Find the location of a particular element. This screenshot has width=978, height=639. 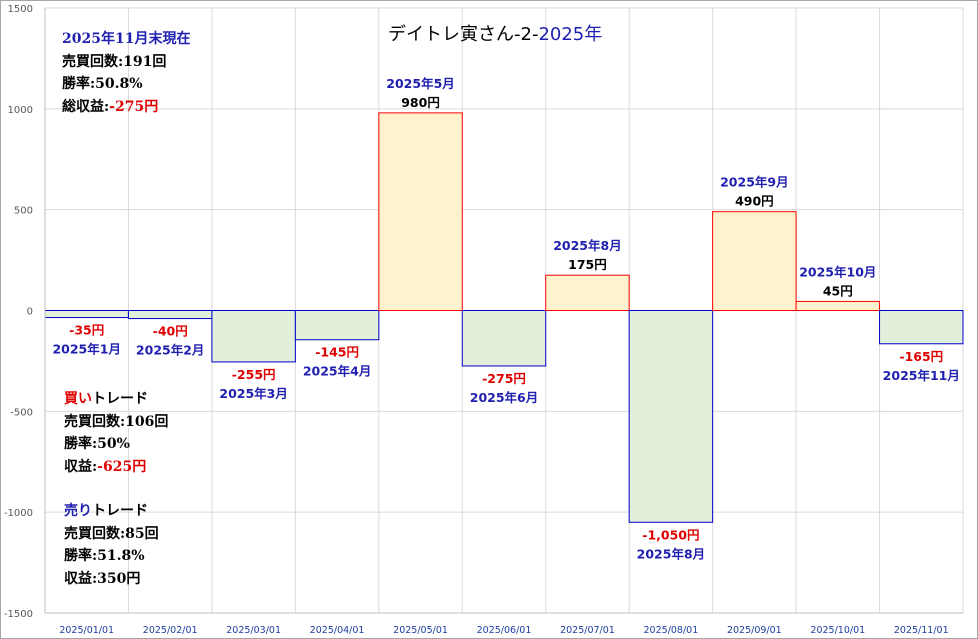

chart-title-year: 2025年 is located at coordinates (570, 34).